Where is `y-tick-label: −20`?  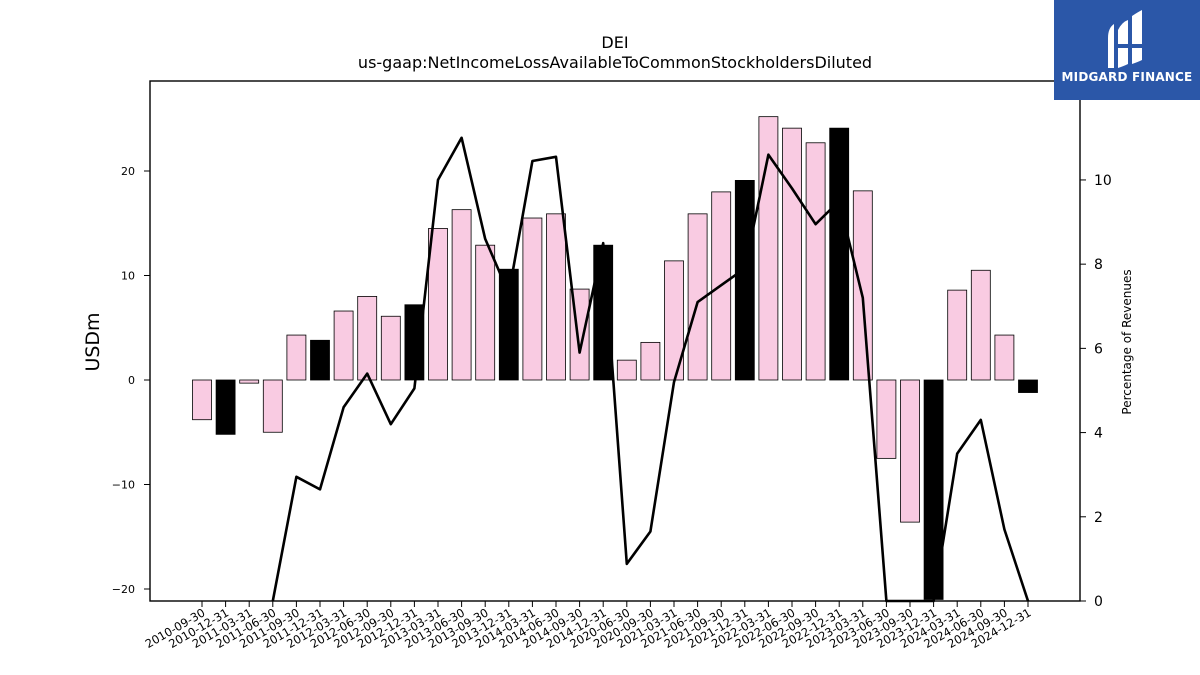
y-tick-label: −20 is located at coordinates (123, 589).